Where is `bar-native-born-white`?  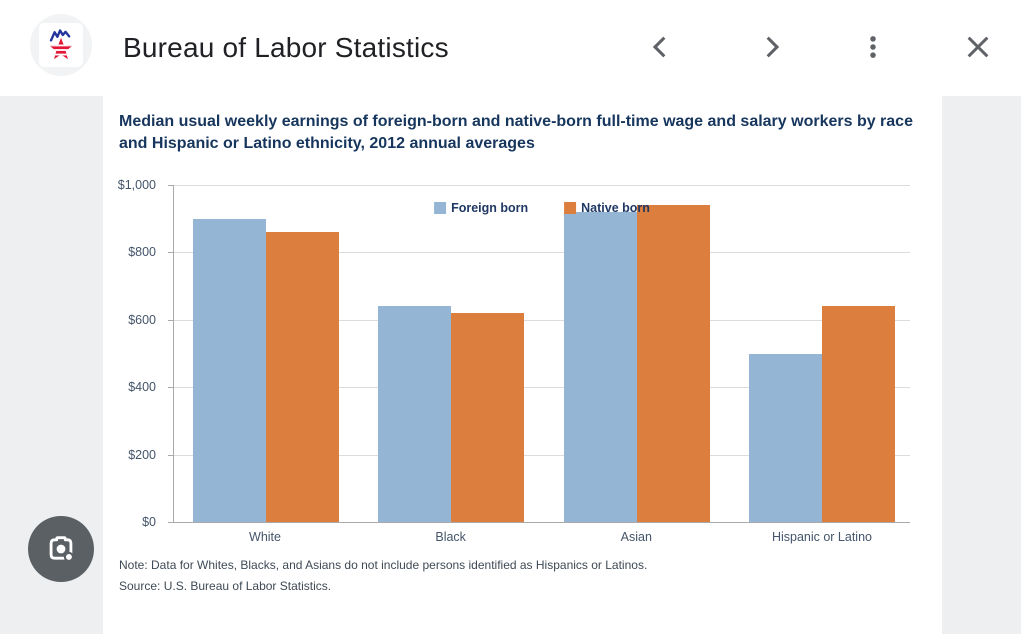
bar-native-born-white is located at coordinates (302, 377).